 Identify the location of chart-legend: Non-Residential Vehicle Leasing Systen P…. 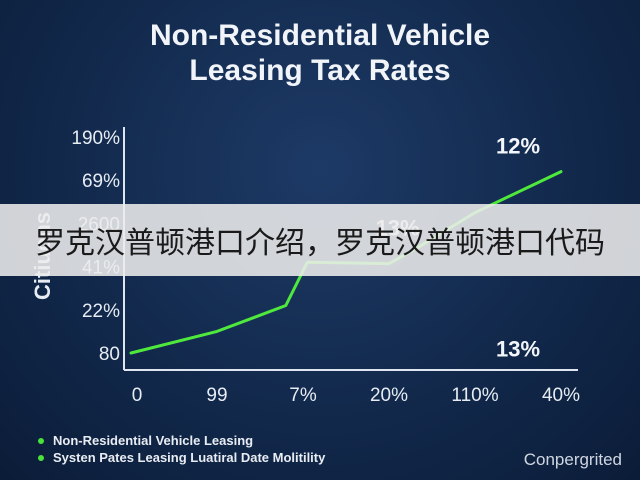
(181, 449).